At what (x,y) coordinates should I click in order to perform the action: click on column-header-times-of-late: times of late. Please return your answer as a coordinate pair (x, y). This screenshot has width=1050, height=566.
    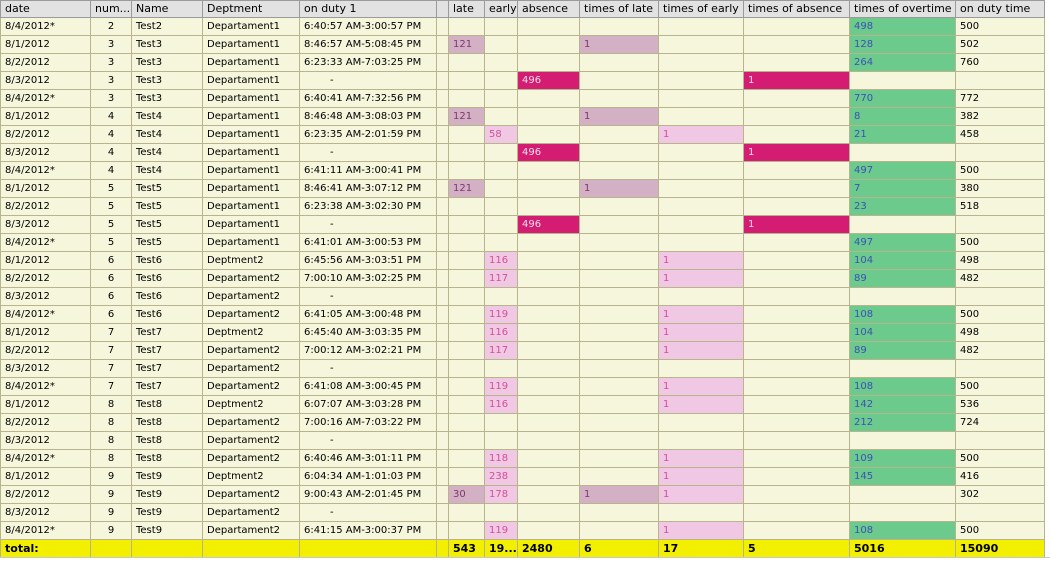
    Looking at the image, I should click on (619, 9).